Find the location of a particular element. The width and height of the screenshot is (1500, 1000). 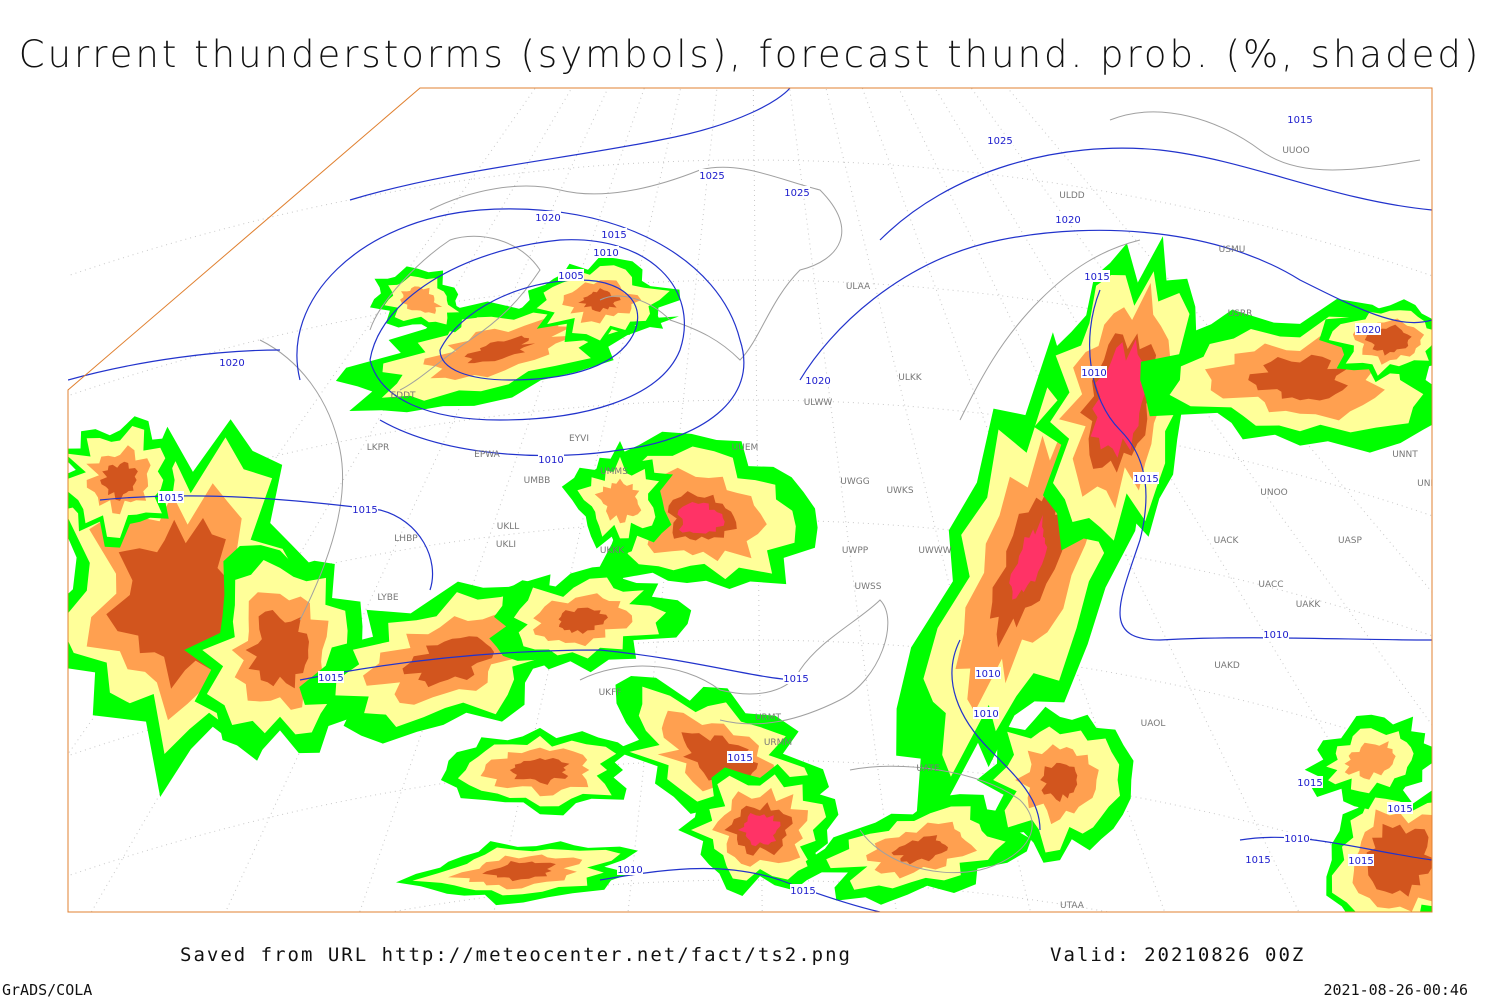

station-code: UWPP is located at coordinates (855, 551).